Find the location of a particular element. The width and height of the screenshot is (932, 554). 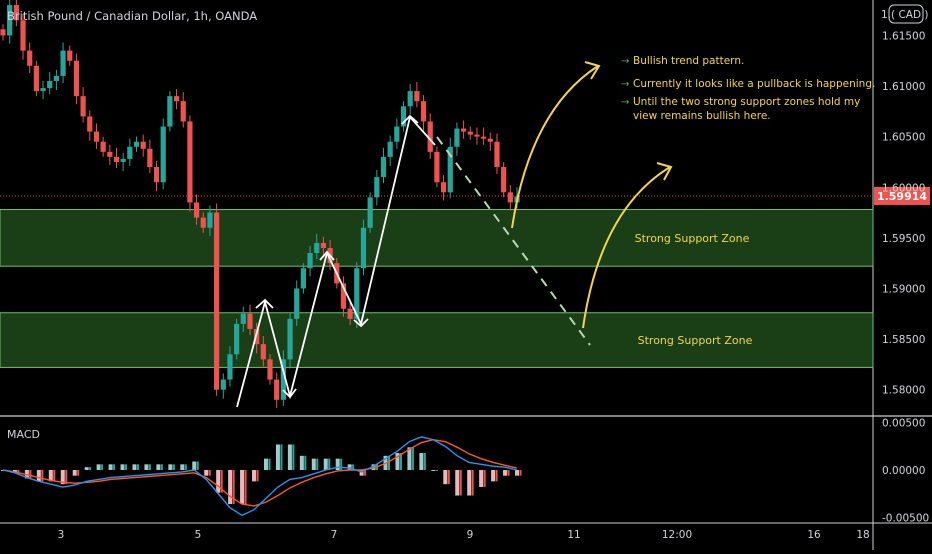

current-price-badge is located at coordinates (902, 195).